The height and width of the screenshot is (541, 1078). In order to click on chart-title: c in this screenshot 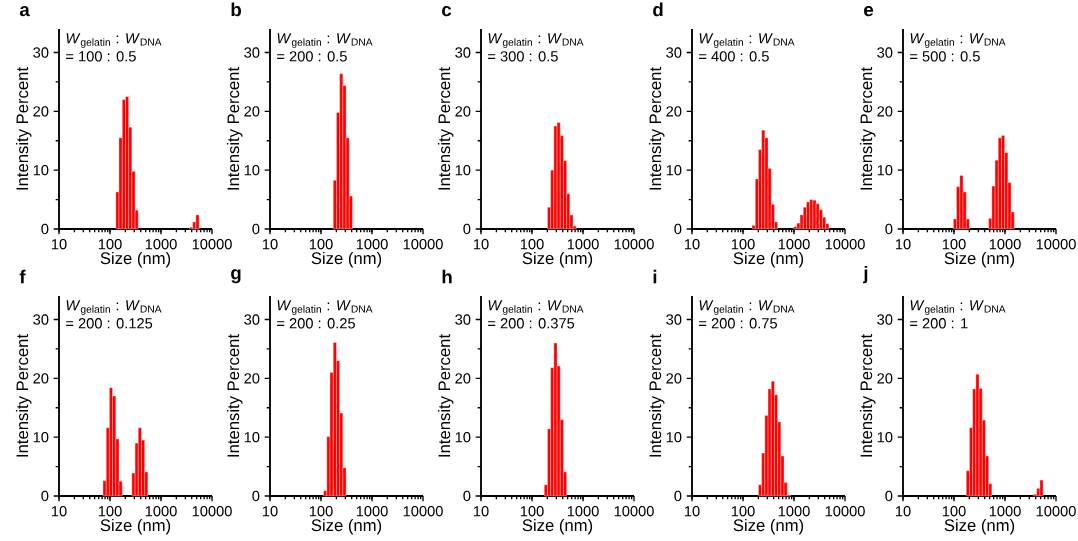, I will do `click(447, 11)`.